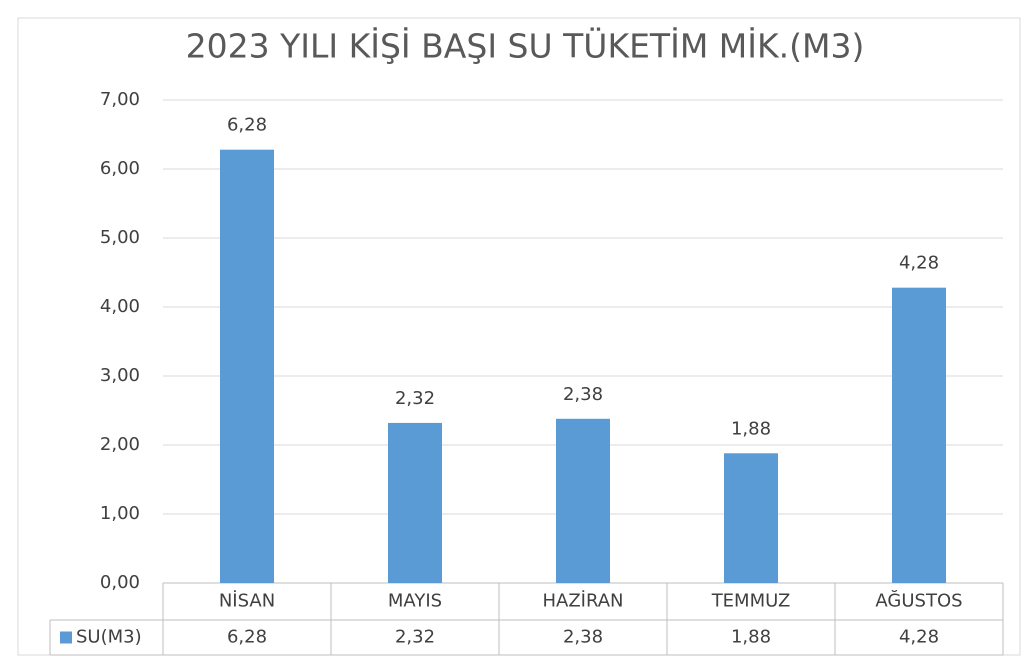 Image resolution: width=1035 pixels, height=668 pixels. What do you see at coordinates (583, 637) in the screenshot?
I see `table-value: 2,38` at bounding box center [583, 637].